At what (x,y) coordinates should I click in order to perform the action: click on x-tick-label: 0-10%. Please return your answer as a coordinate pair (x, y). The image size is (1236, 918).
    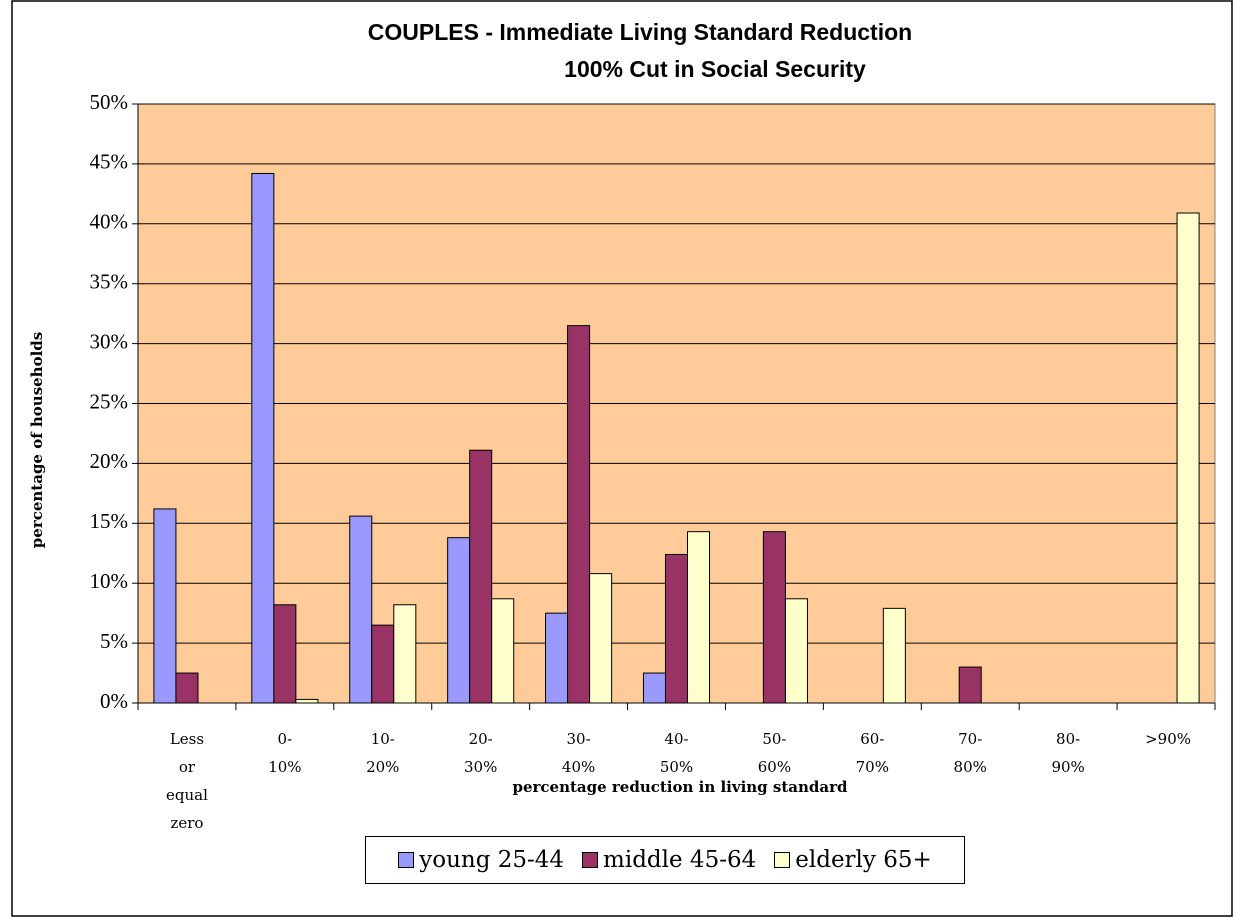
    Looking at the image, I should click on (285, 753).